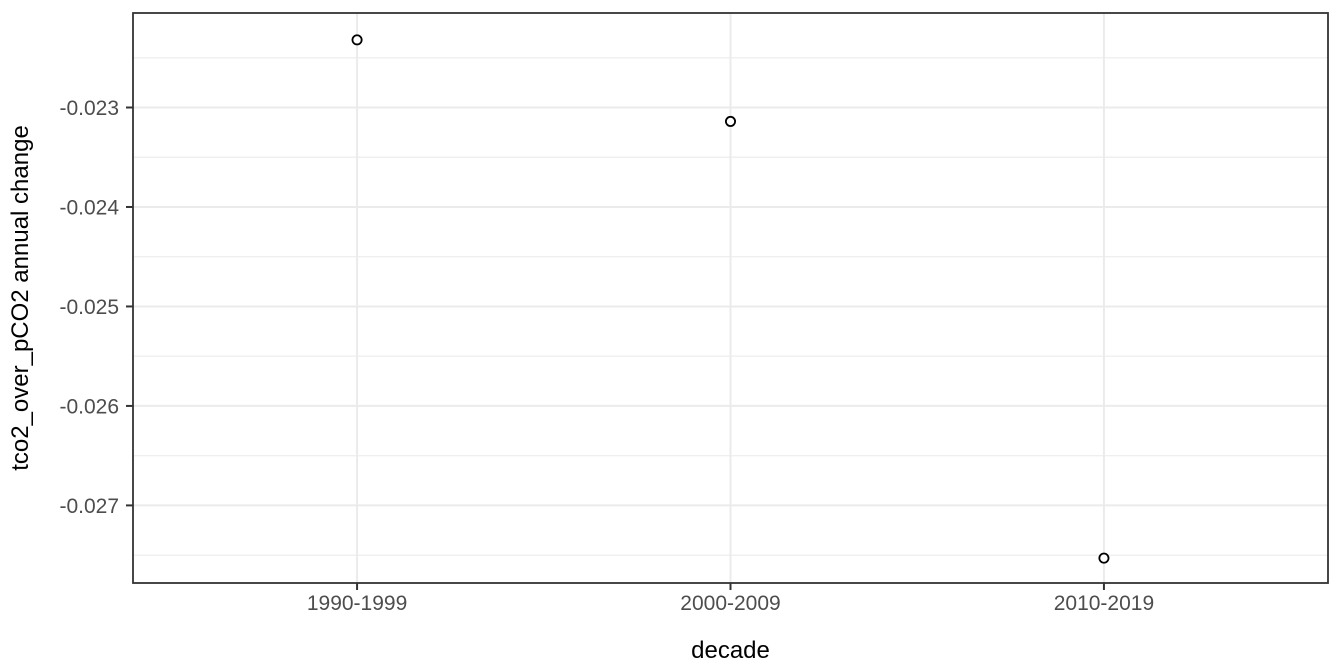 The width and height of the screenshot is (1344, 672). Describe the element at coordinates (89, 506) in the screenshot. I see `y-tick-label: -0.027` at that location.